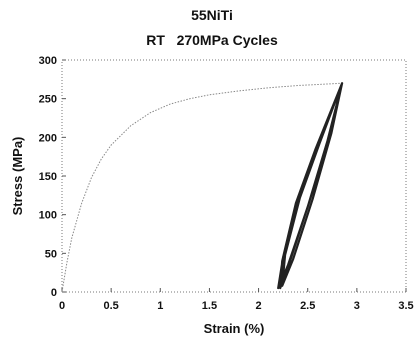 The height and width of the screenshot is (344, 420). What do you see at coordinates (48, 216) in the screenshot?
I see `y-tick-label: 100` at bounding box center [48, 216].